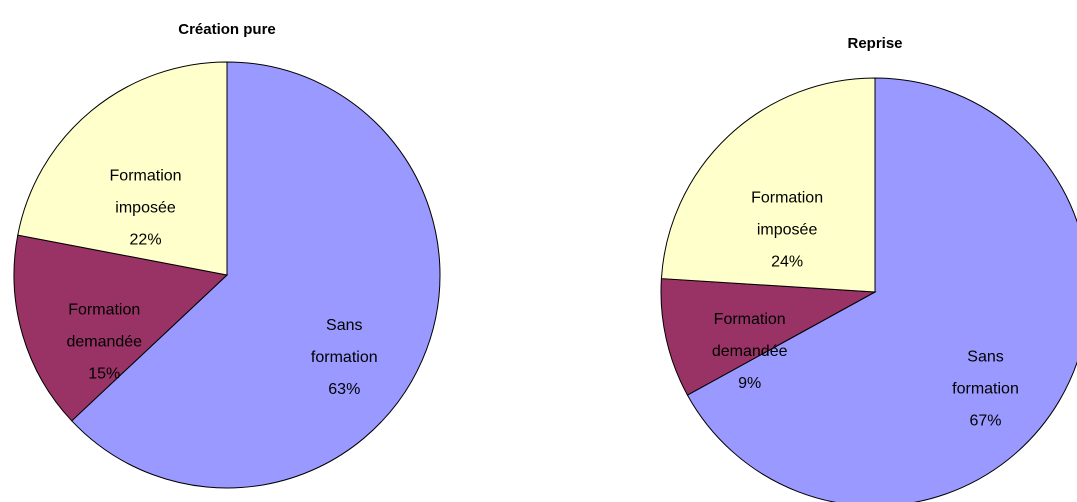 Image resolution: width=1077 pixels, height=502 pixels. I want to click on slice-label: Sans formation 67%, so click(985, 389).